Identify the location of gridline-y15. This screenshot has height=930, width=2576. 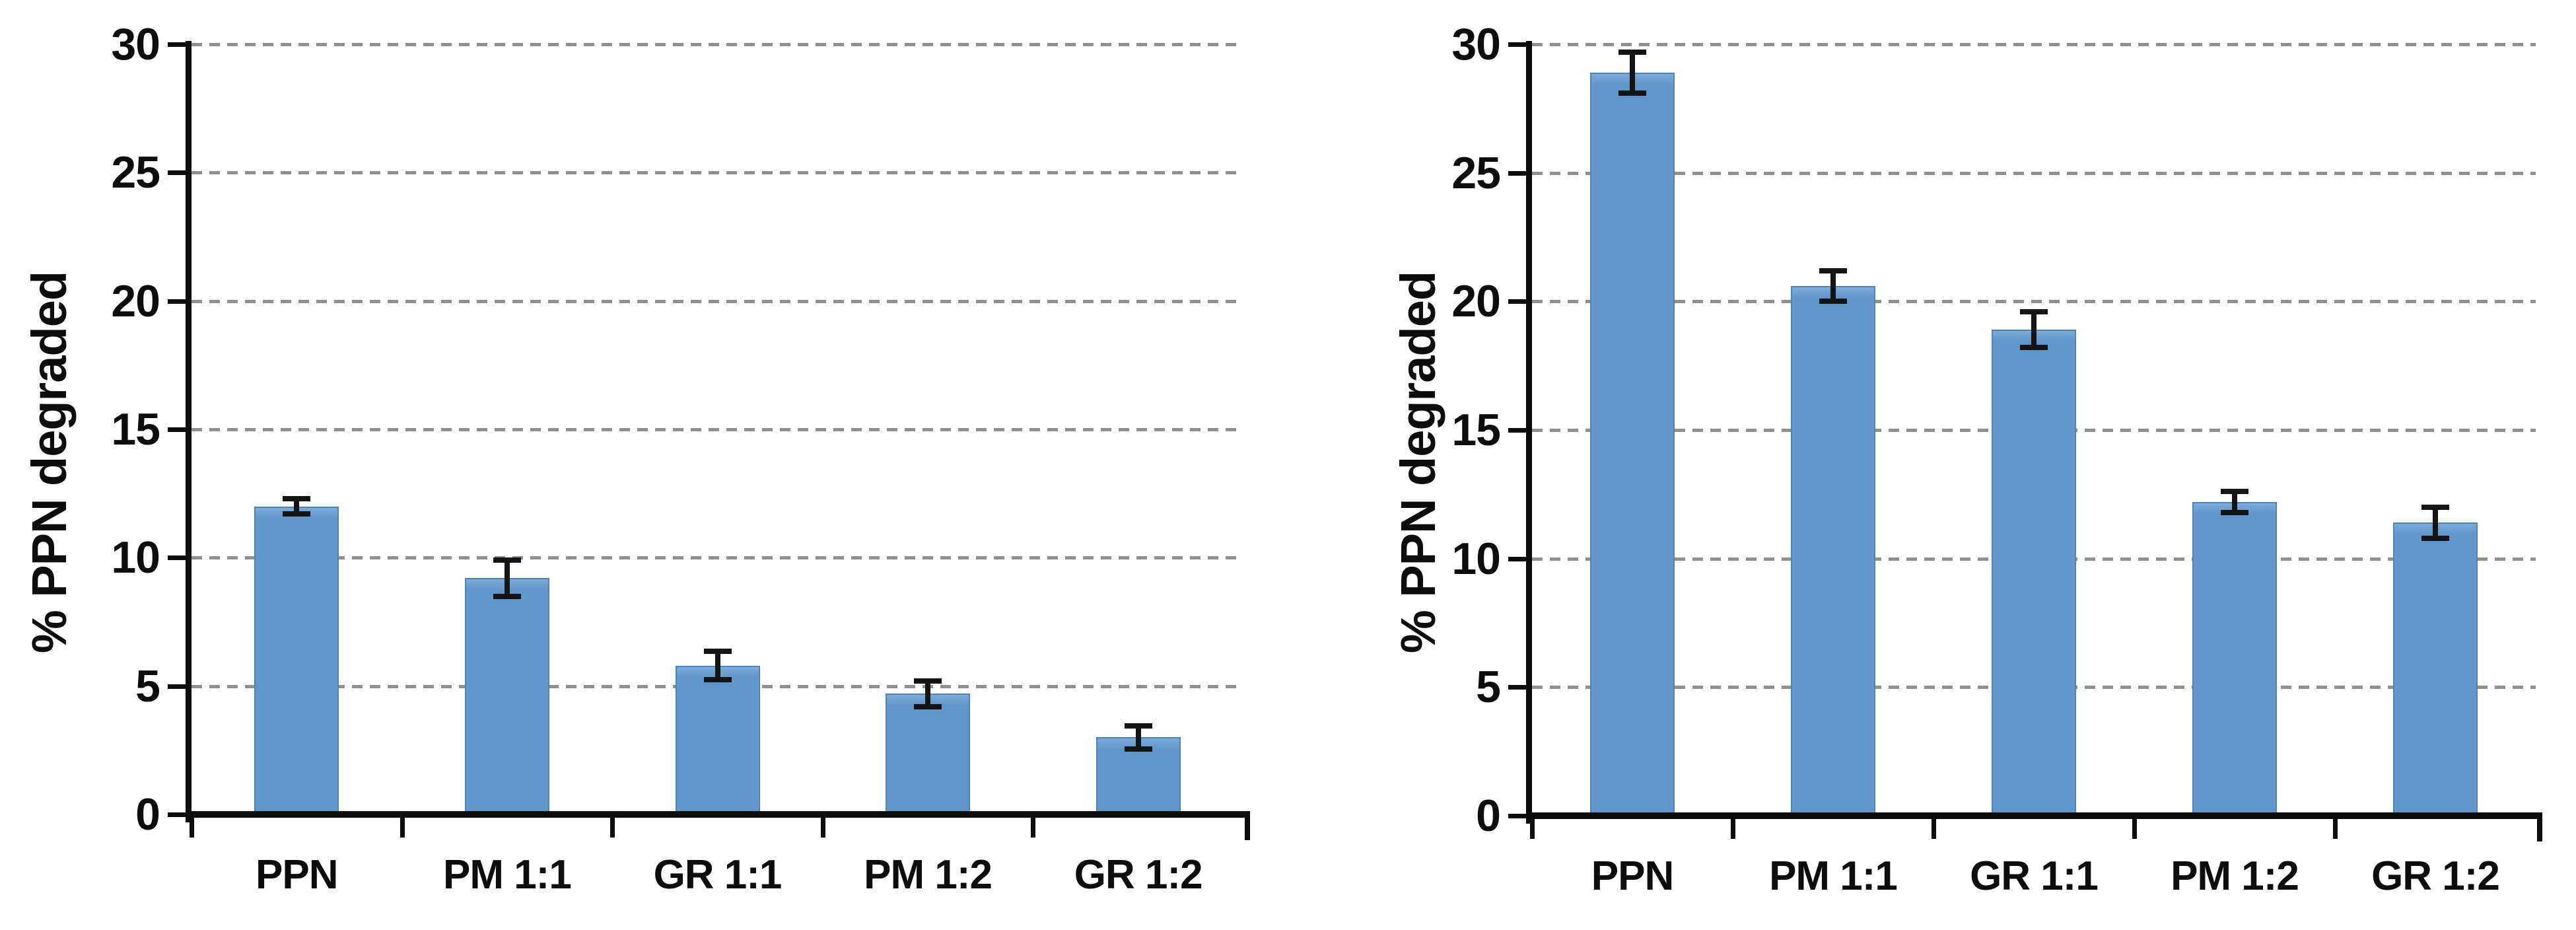
(717, 429).